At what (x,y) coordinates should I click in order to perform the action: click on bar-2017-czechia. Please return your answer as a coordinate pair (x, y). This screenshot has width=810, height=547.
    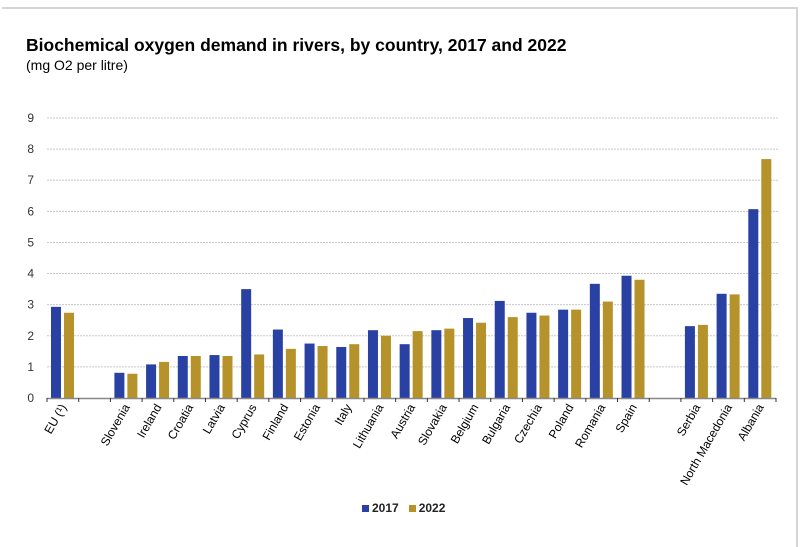
    Looking at the image, I should click on (531, 355).